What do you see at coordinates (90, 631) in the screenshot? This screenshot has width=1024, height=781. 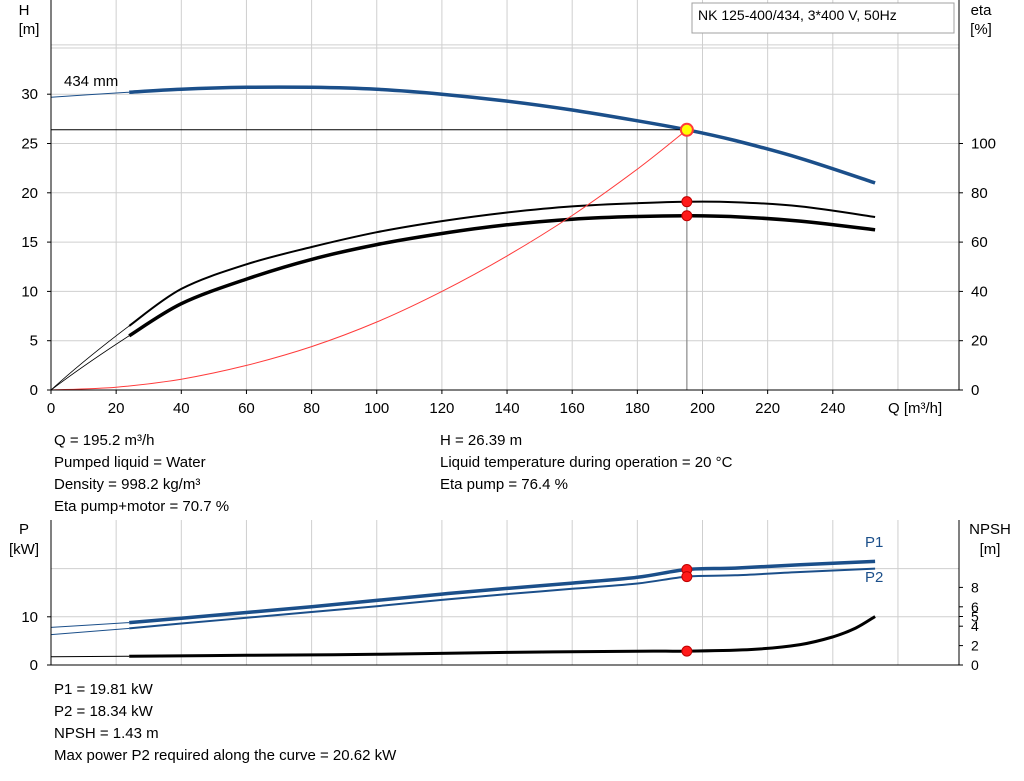 I see `p2-curve-extrapolated` at bounding box center [90, 631].